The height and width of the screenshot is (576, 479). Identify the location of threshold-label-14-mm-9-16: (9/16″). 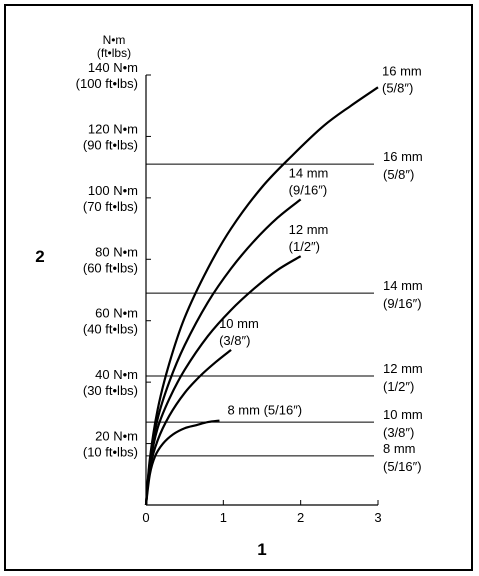
(402, 303).